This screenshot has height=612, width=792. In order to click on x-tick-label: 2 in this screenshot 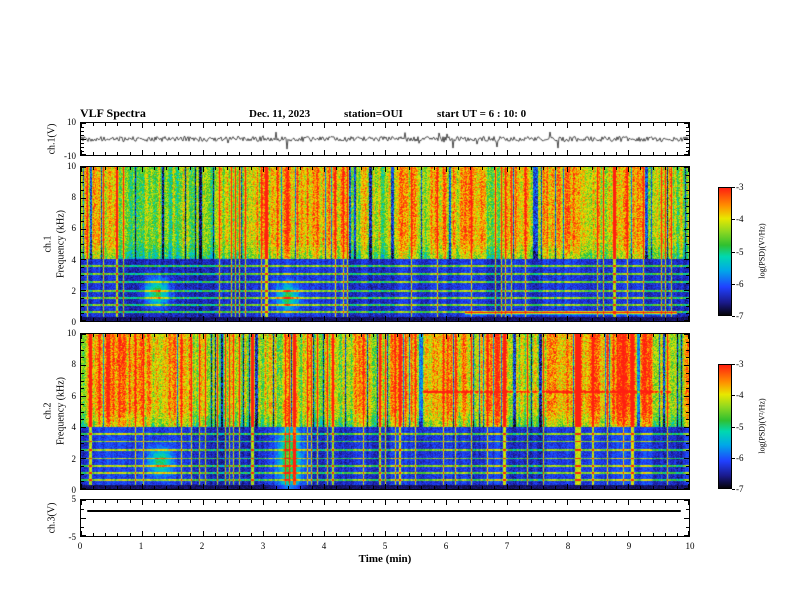, I will do `click(202, 546)`.